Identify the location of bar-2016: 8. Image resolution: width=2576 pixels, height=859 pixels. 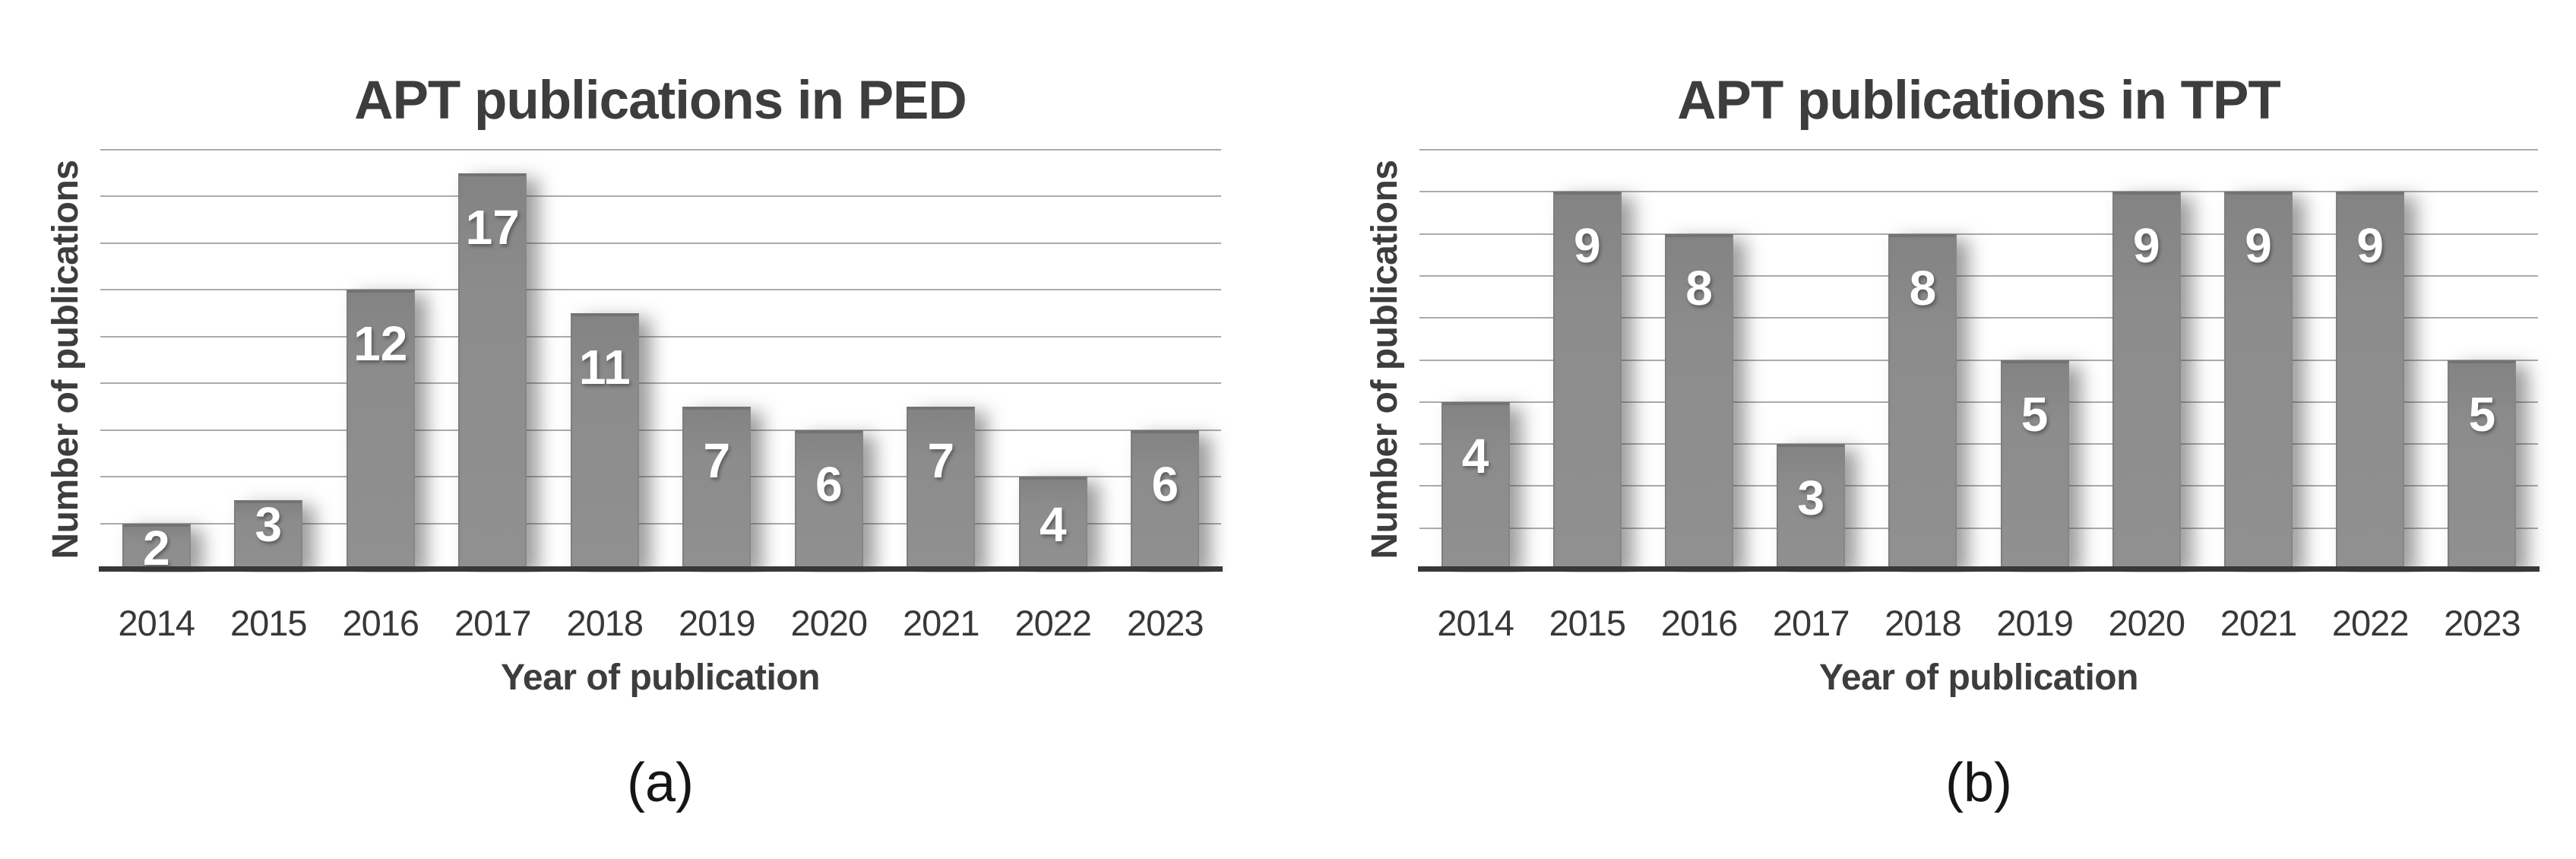
(1699, 401).